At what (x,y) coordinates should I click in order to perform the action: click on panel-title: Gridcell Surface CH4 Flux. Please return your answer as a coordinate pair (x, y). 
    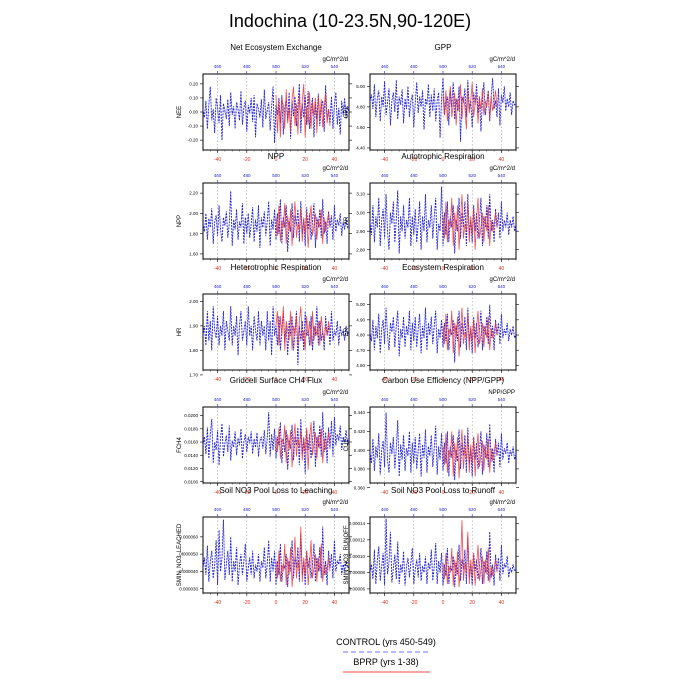
    Looking at the image, I should click on (276, 380).